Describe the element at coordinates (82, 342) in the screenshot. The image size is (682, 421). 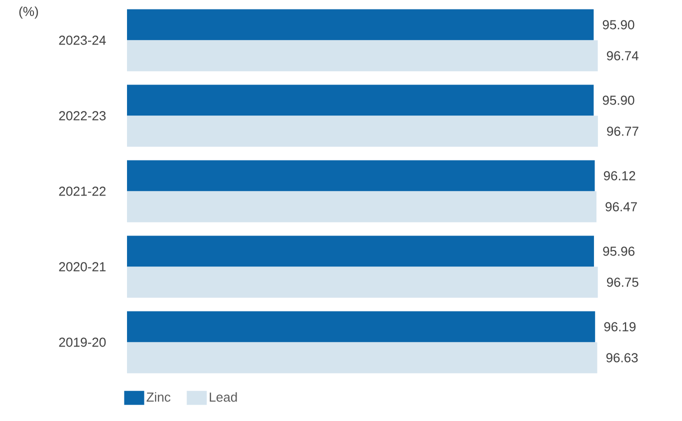
I see `y-tick-label: 2019-20` at that location.